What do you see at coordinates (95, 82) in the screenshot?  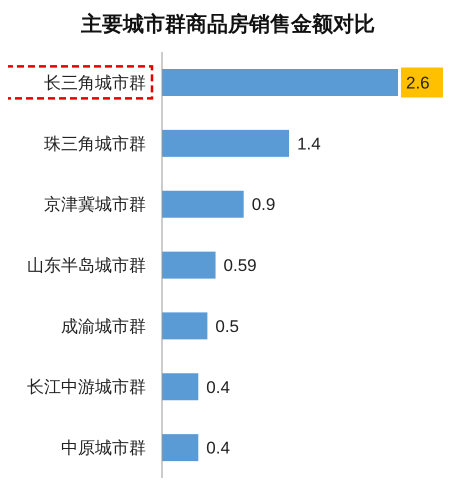 I see `y-tick-label: 长三角城市群` at bounding box center [95, 82].